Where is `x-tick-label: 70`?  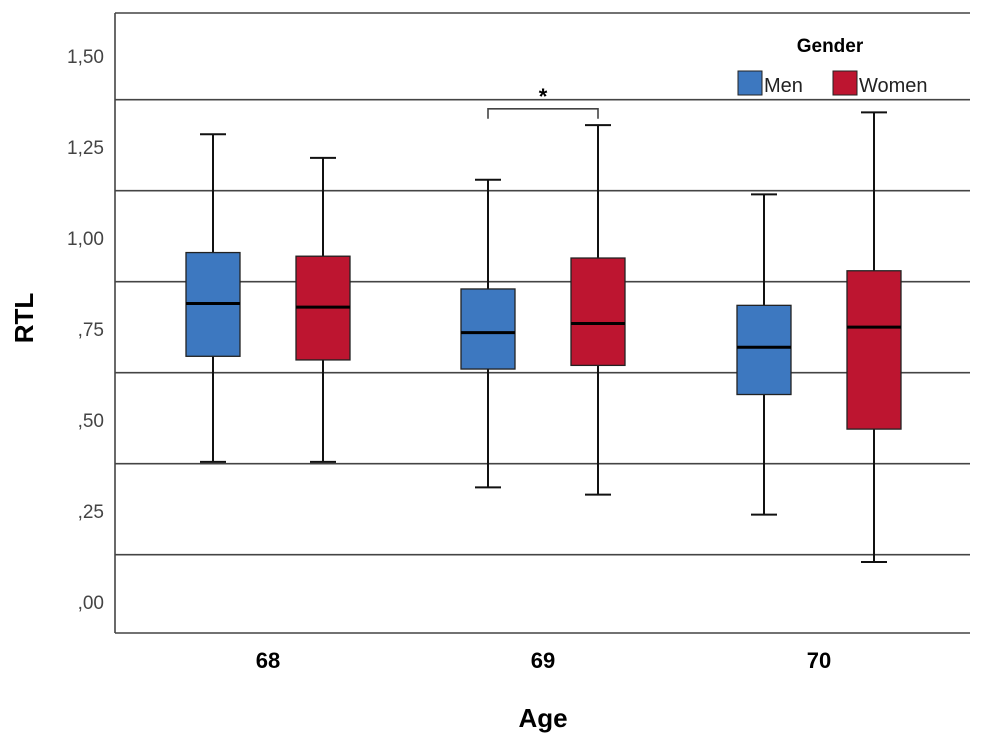 x-tick-label: 70 is located at coordinates (819, 660).